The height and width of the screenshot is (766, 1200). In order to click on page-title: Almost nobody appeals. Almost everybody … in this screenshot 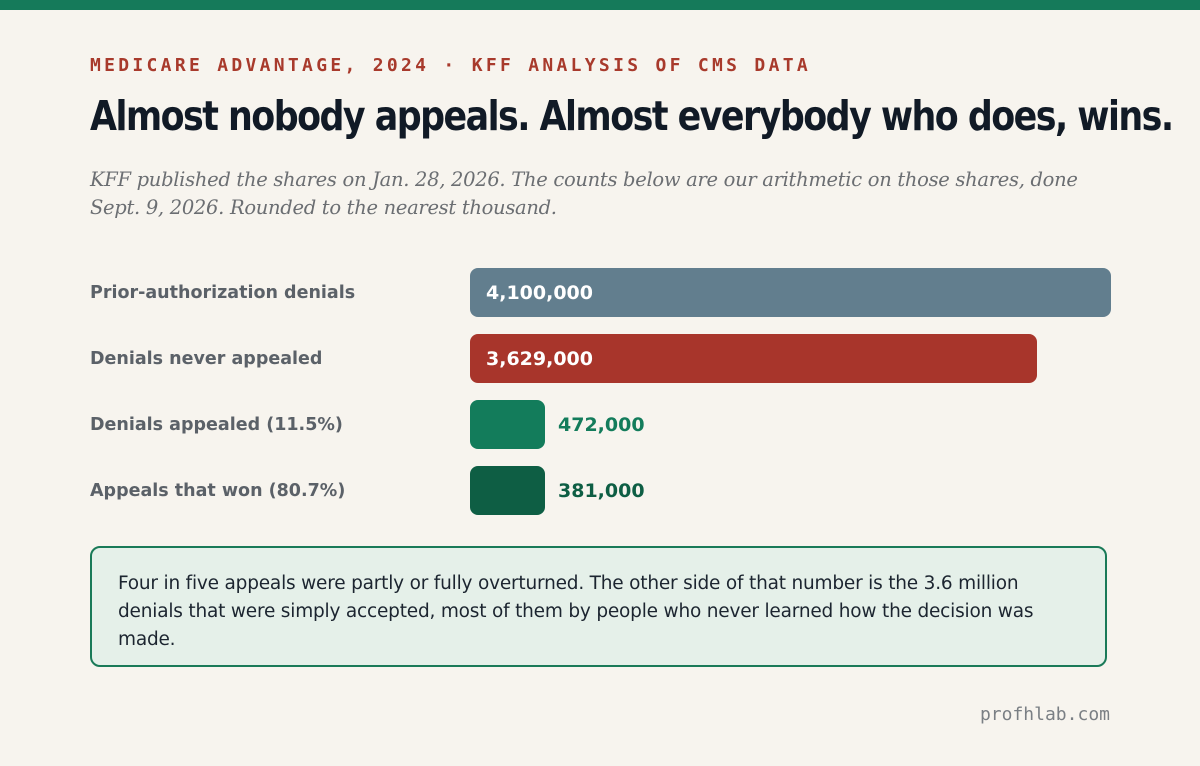, I will do `click(632, 116)`.